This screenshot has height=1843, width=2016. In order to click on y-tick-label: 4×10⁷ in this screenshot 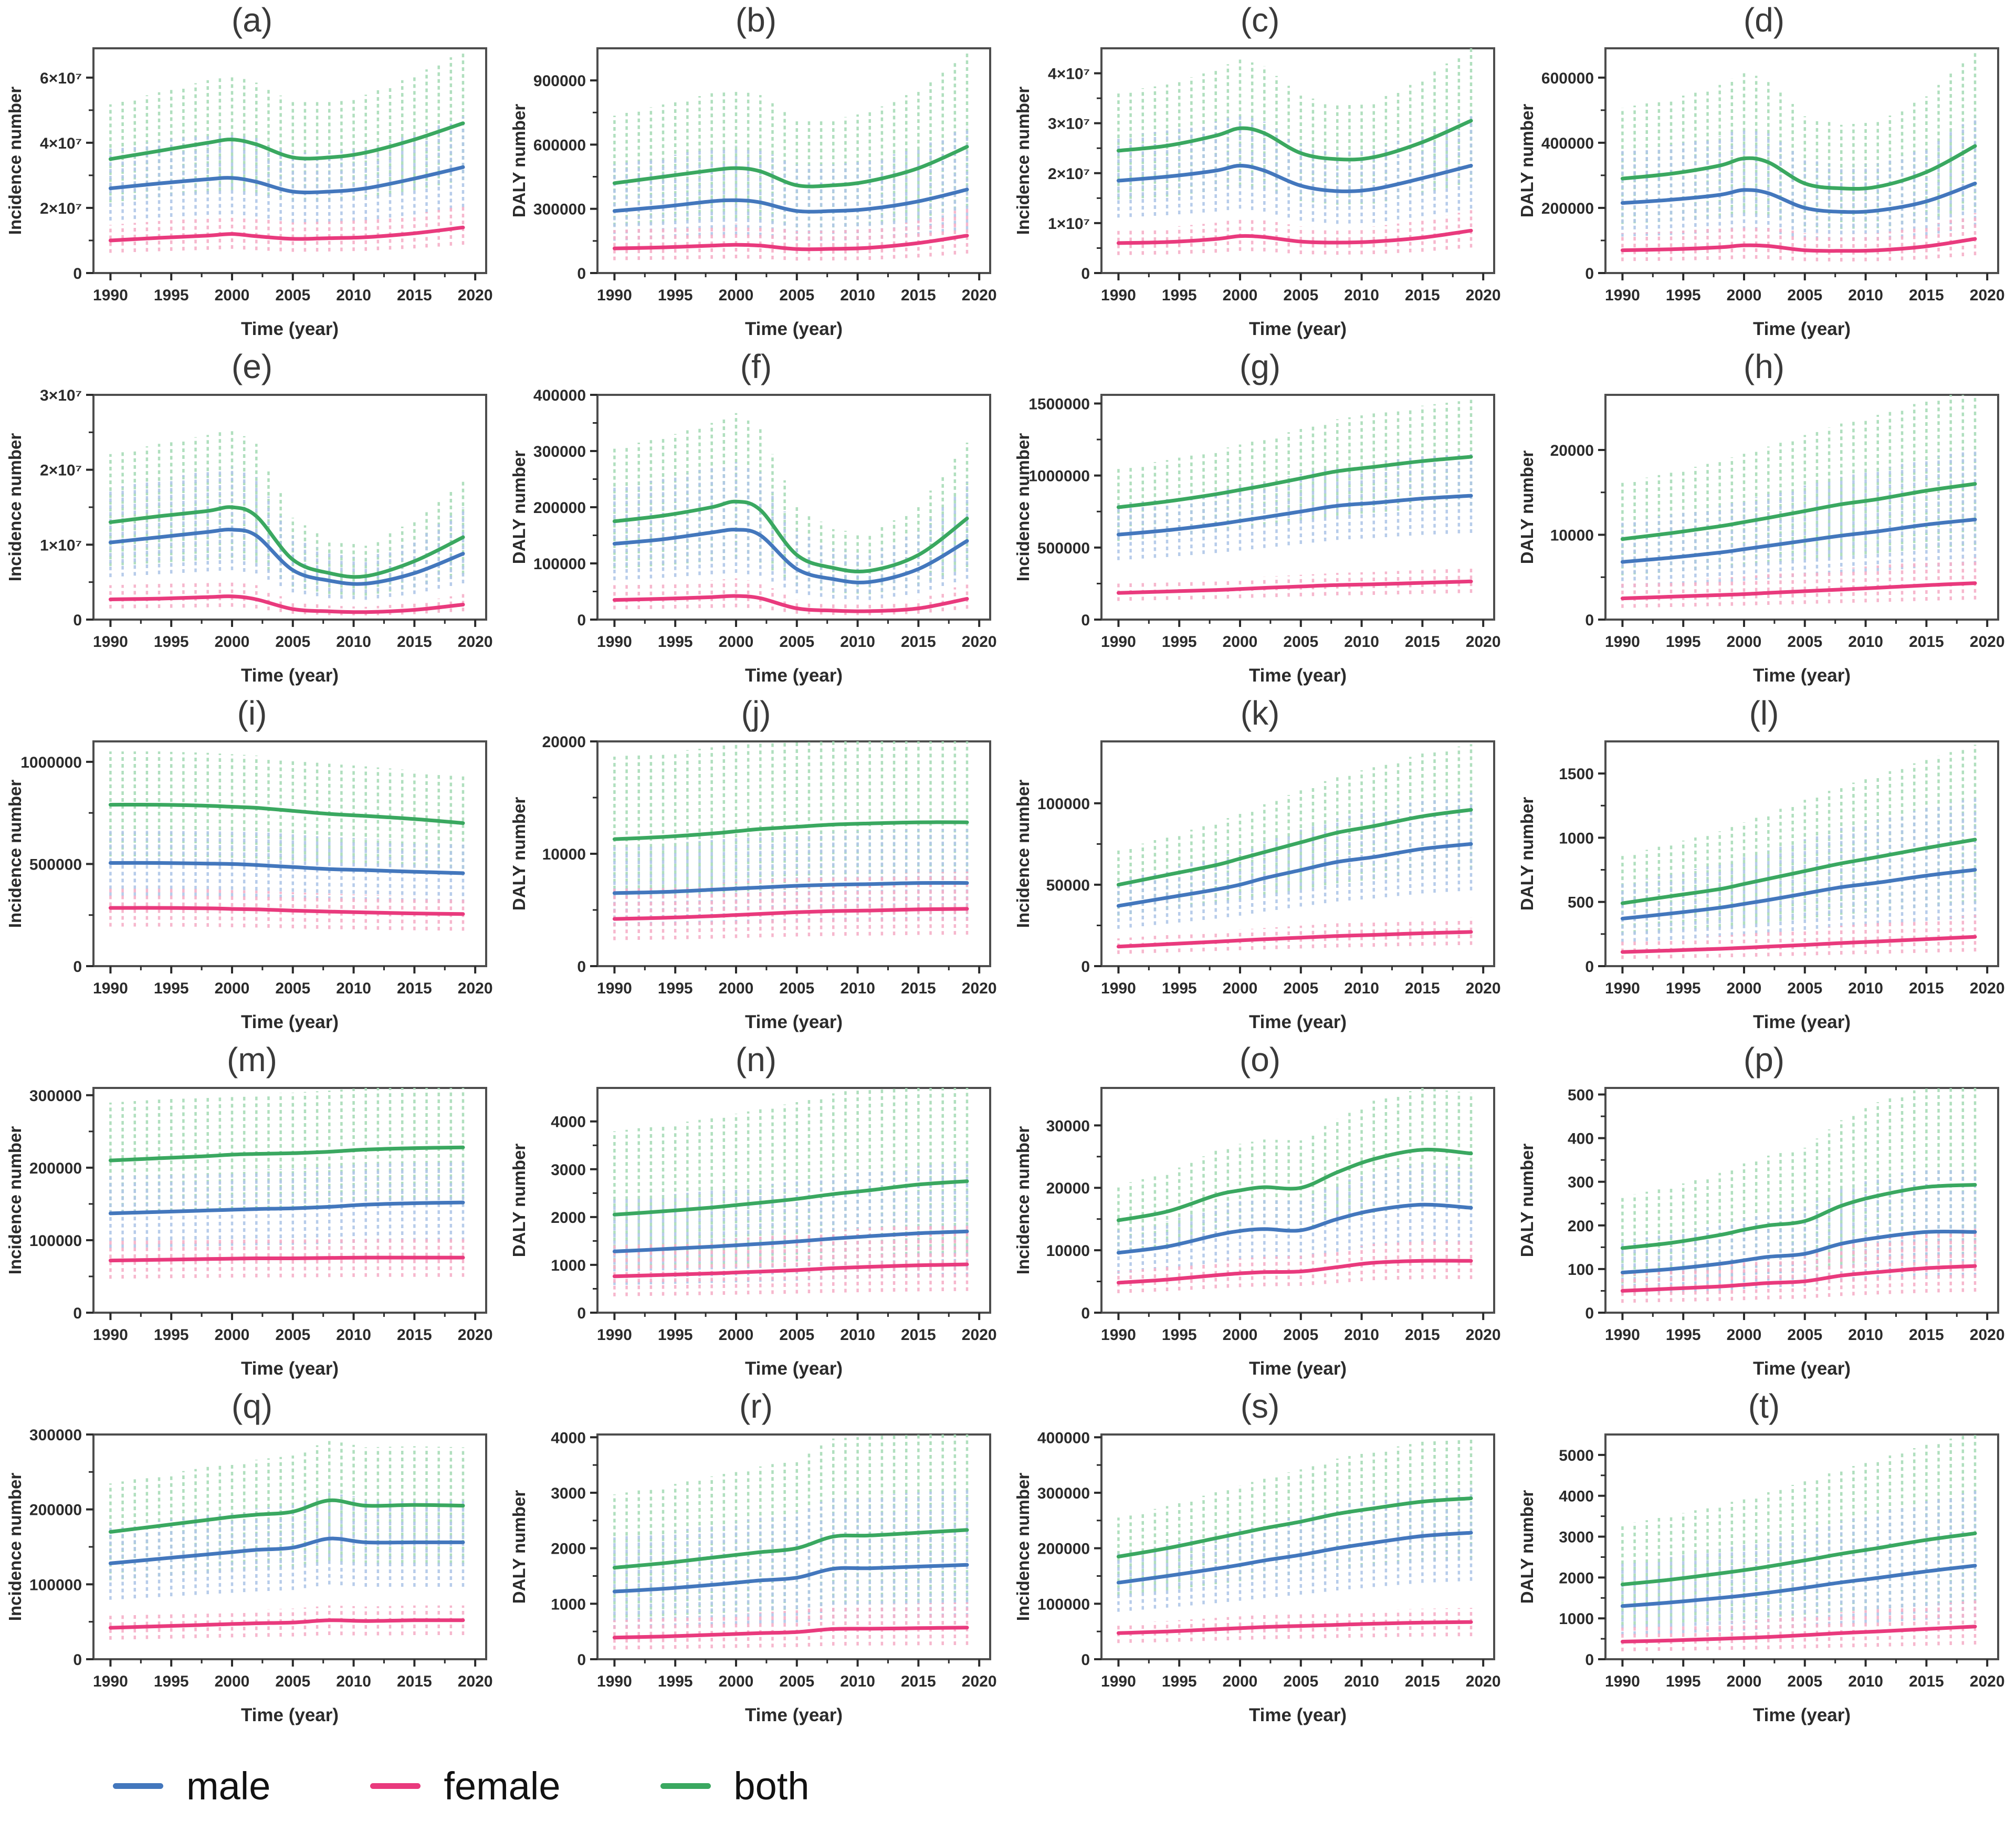, I will do `click(1069, 74)`.